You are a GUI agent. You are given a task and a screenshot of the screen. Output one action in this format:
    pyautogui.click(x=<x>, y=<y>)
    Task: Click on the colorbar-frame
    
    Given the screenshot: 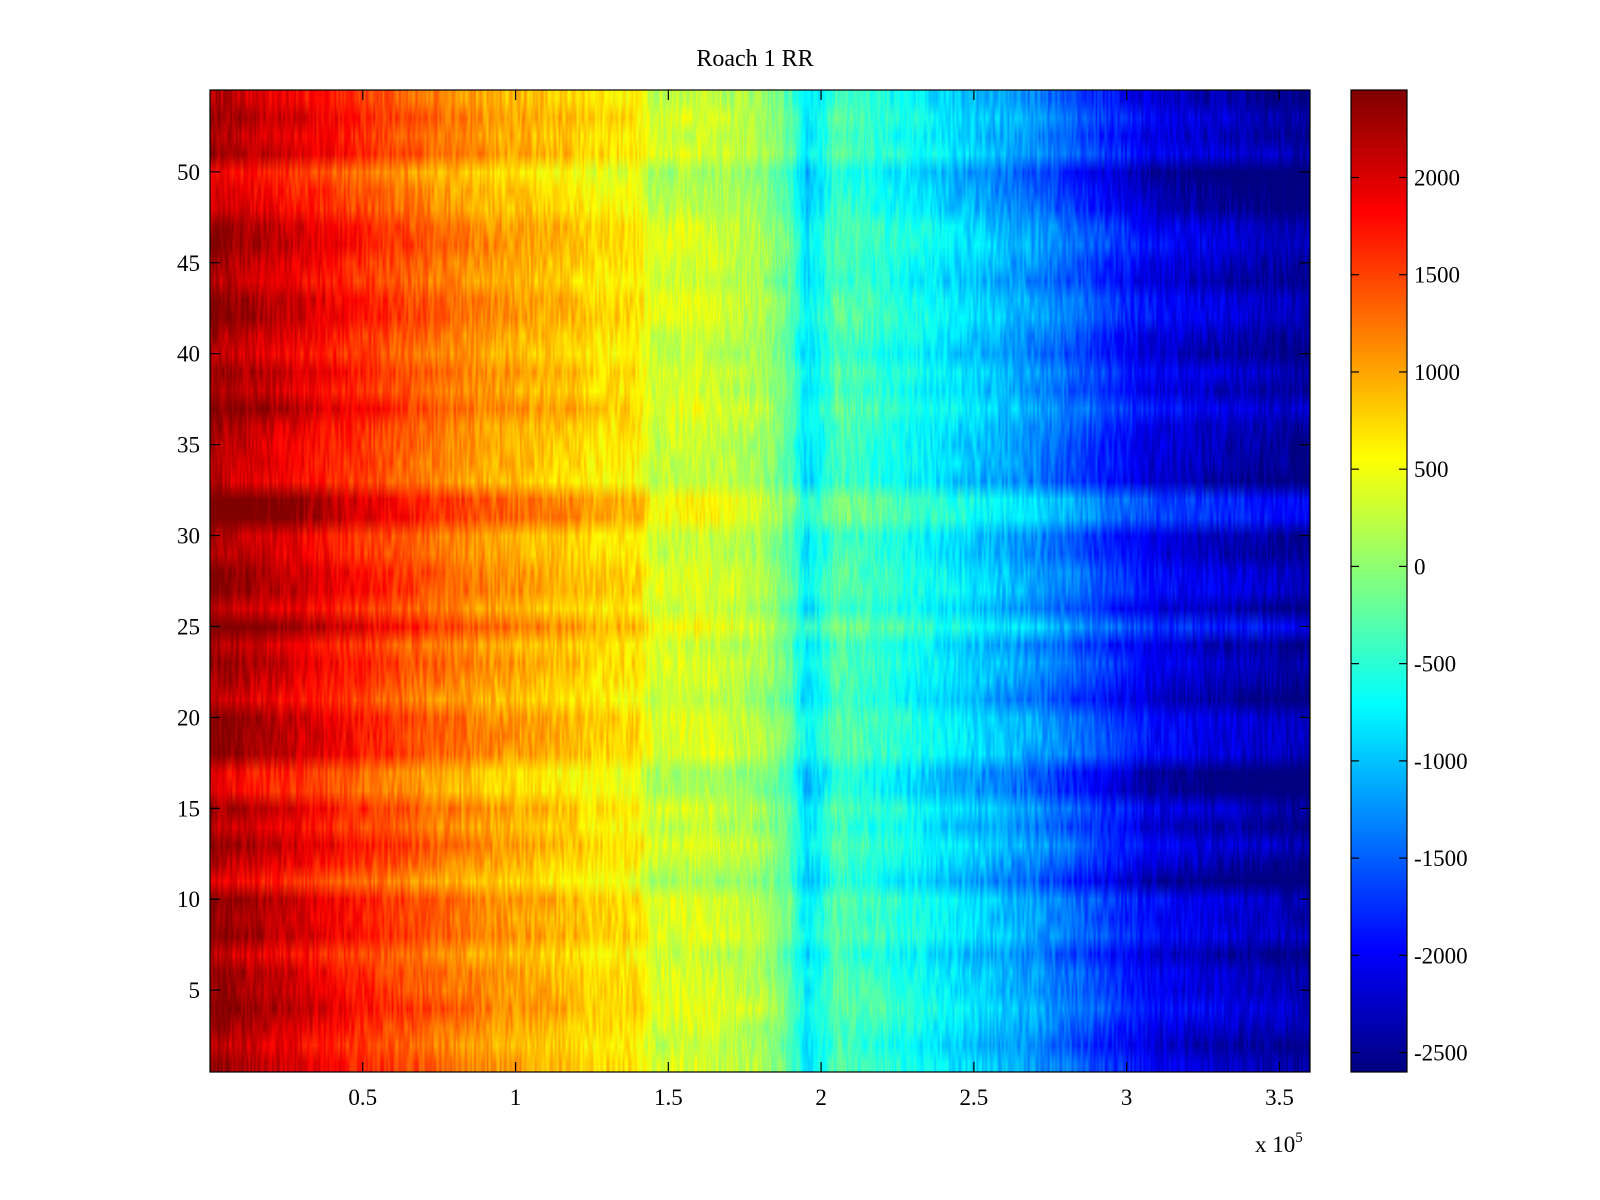 What is the action you would take?
    pyautogui.click(x=1379, y=581)
    